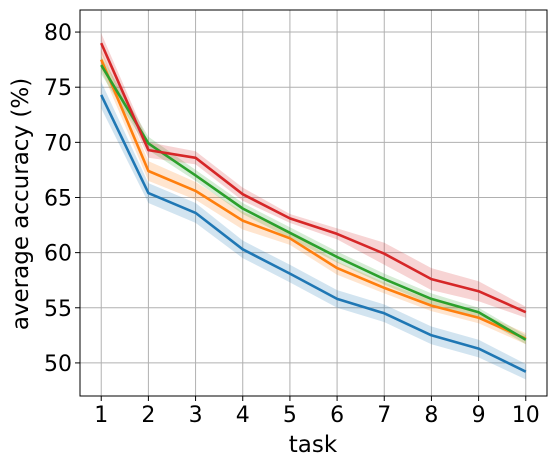 Image resolution: width=556 pixels, height=468 pixels. Describe the element at coordinates (313, 445) in the screenshot. I see `x-axis-label: task` at that location.